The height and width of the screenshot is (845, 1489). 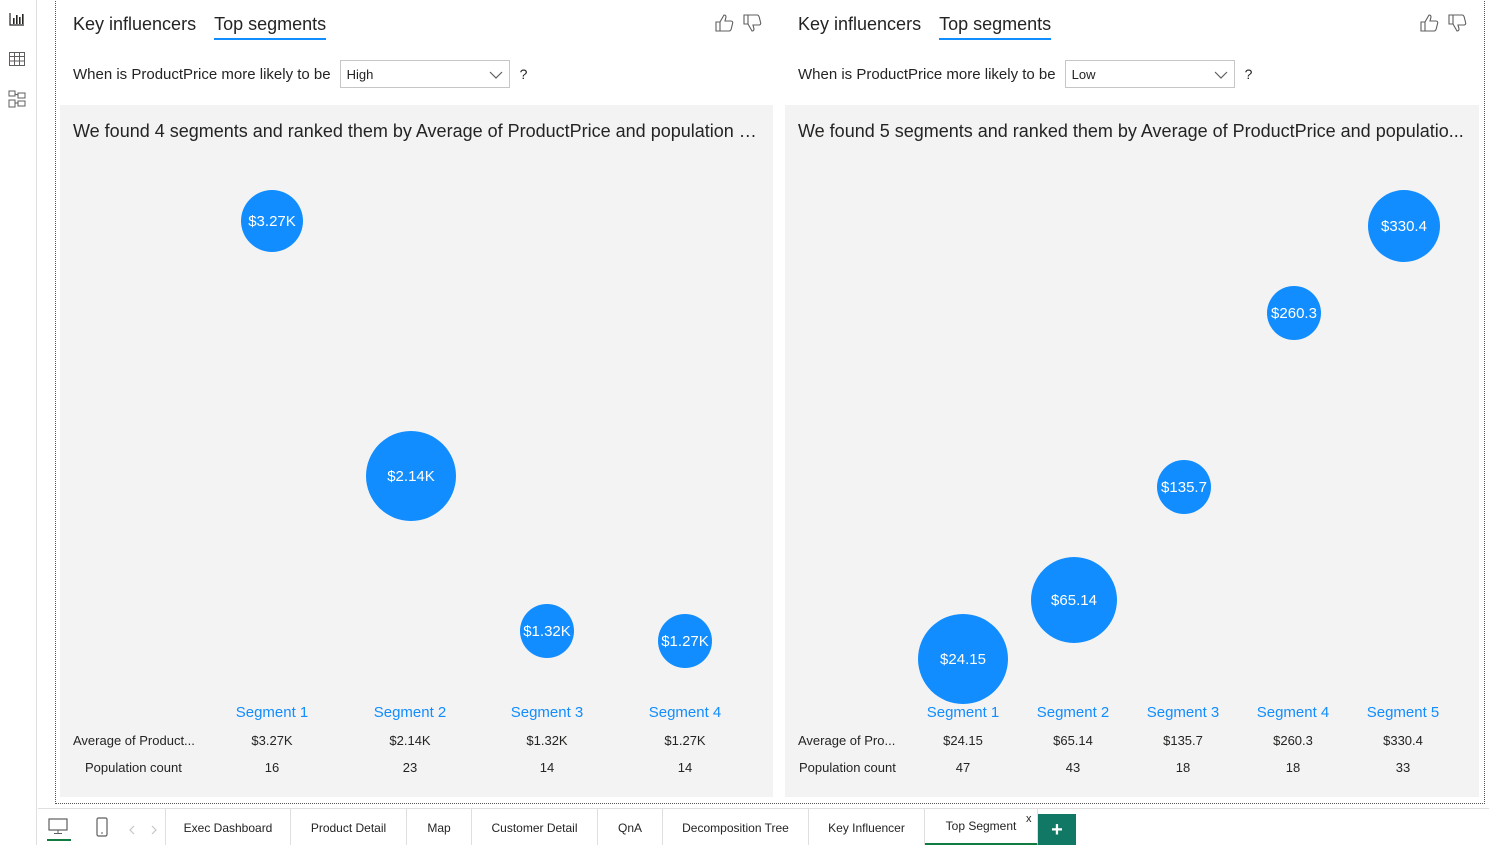 What do you see at coordinates (17, 19) in the screenshot?
I see `report-view-icon` at bounding box center [17, 19].